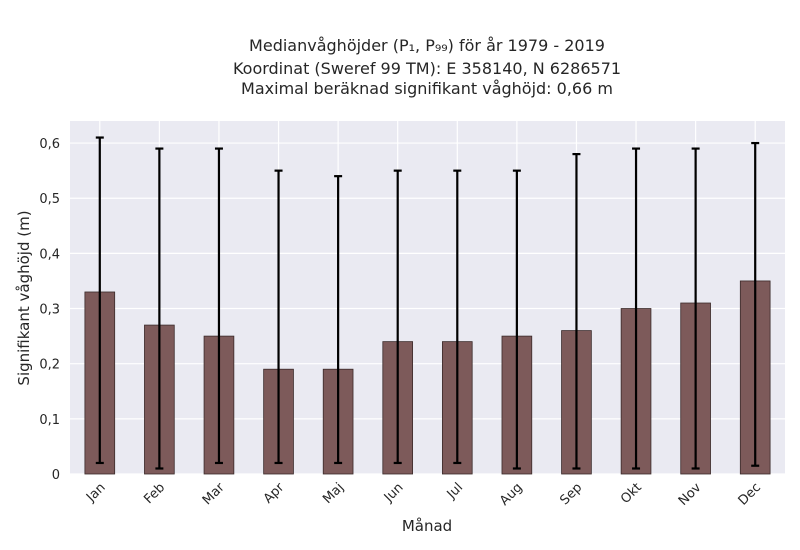 The height and width of the screenshot is (550, 800). Describe the element at coordinates (338, 320) in the screenshot. I see `error-bar-maj` at that location.